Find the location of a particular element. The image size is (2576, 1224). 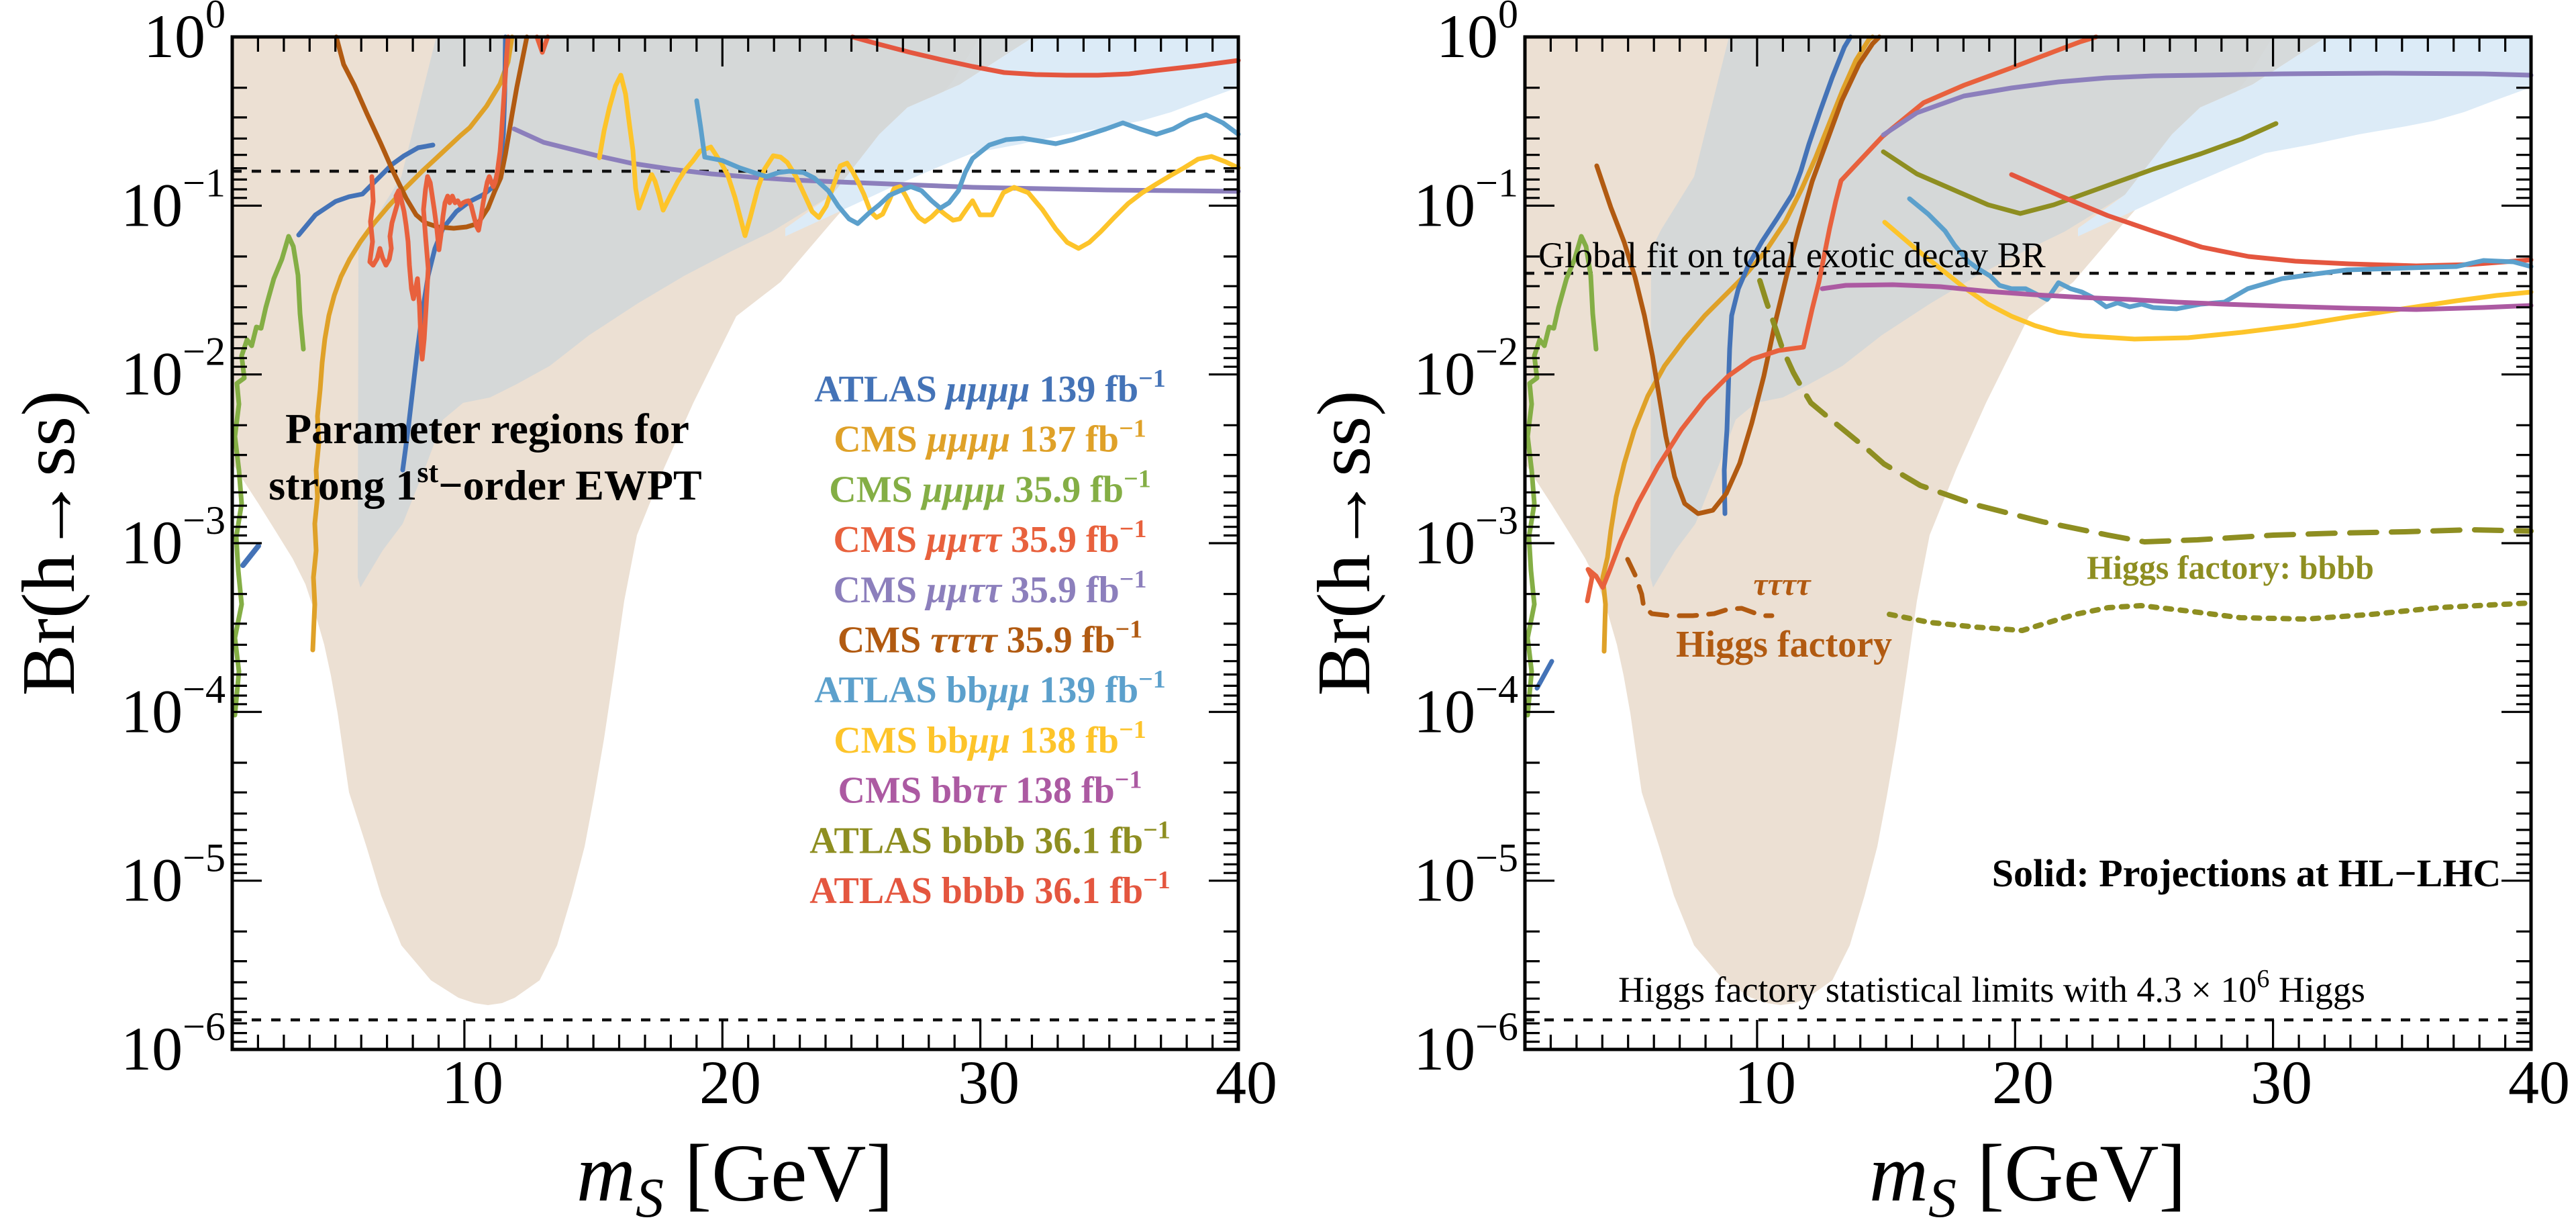

svg-text: Parameter regions for is located at coordinates (487, 429).